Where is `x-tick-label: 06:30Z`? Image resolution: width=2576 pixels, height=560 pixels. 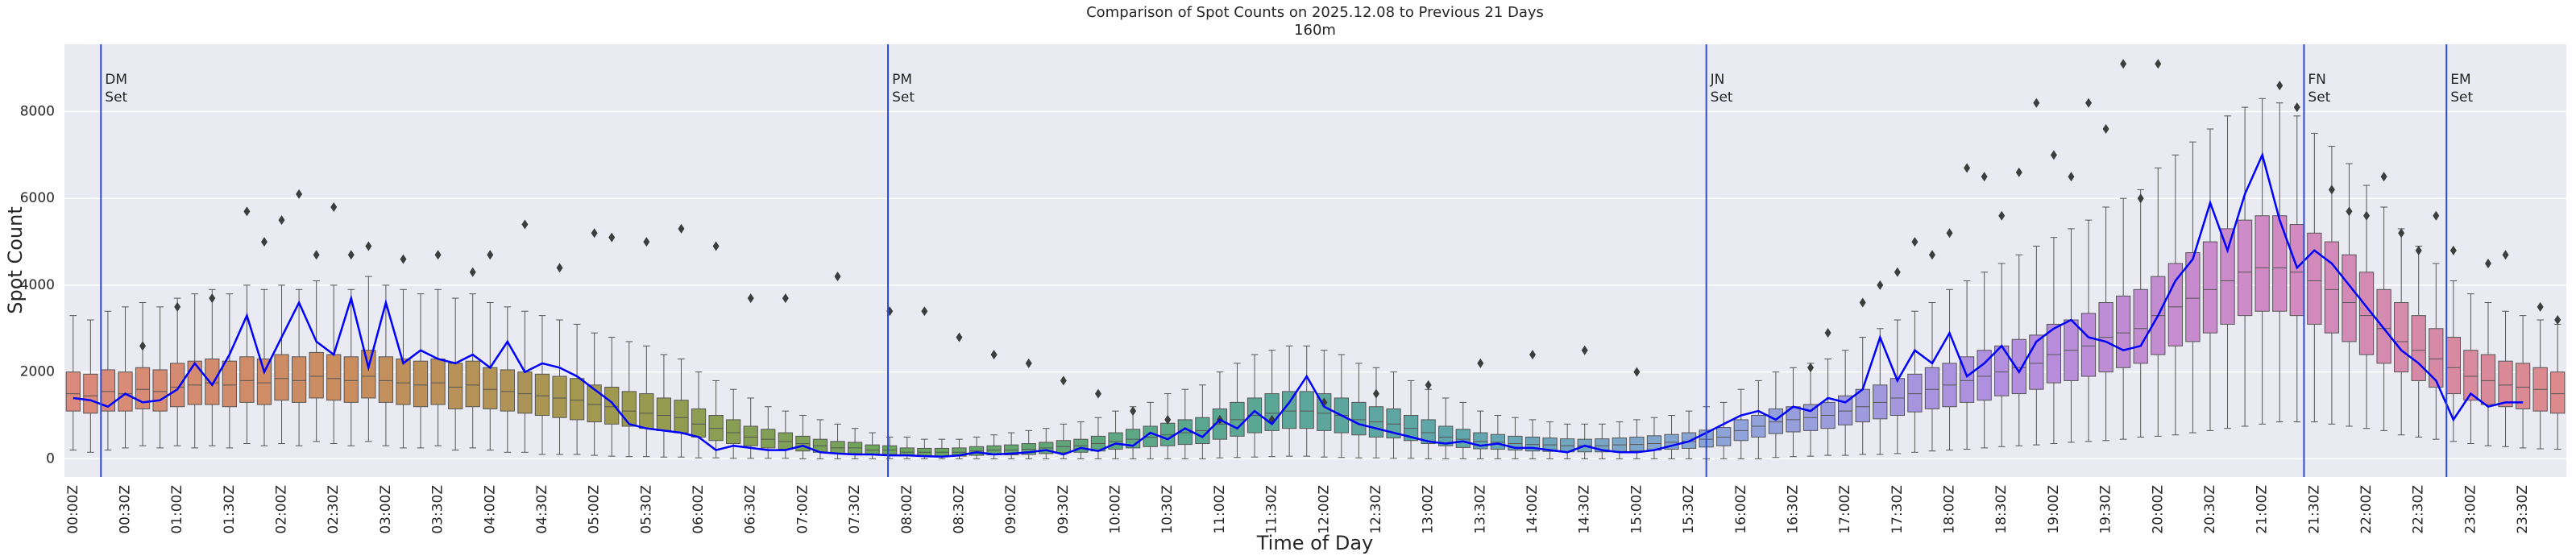 x-tick-label: 06:30Z is located at coordinates (751, 509).